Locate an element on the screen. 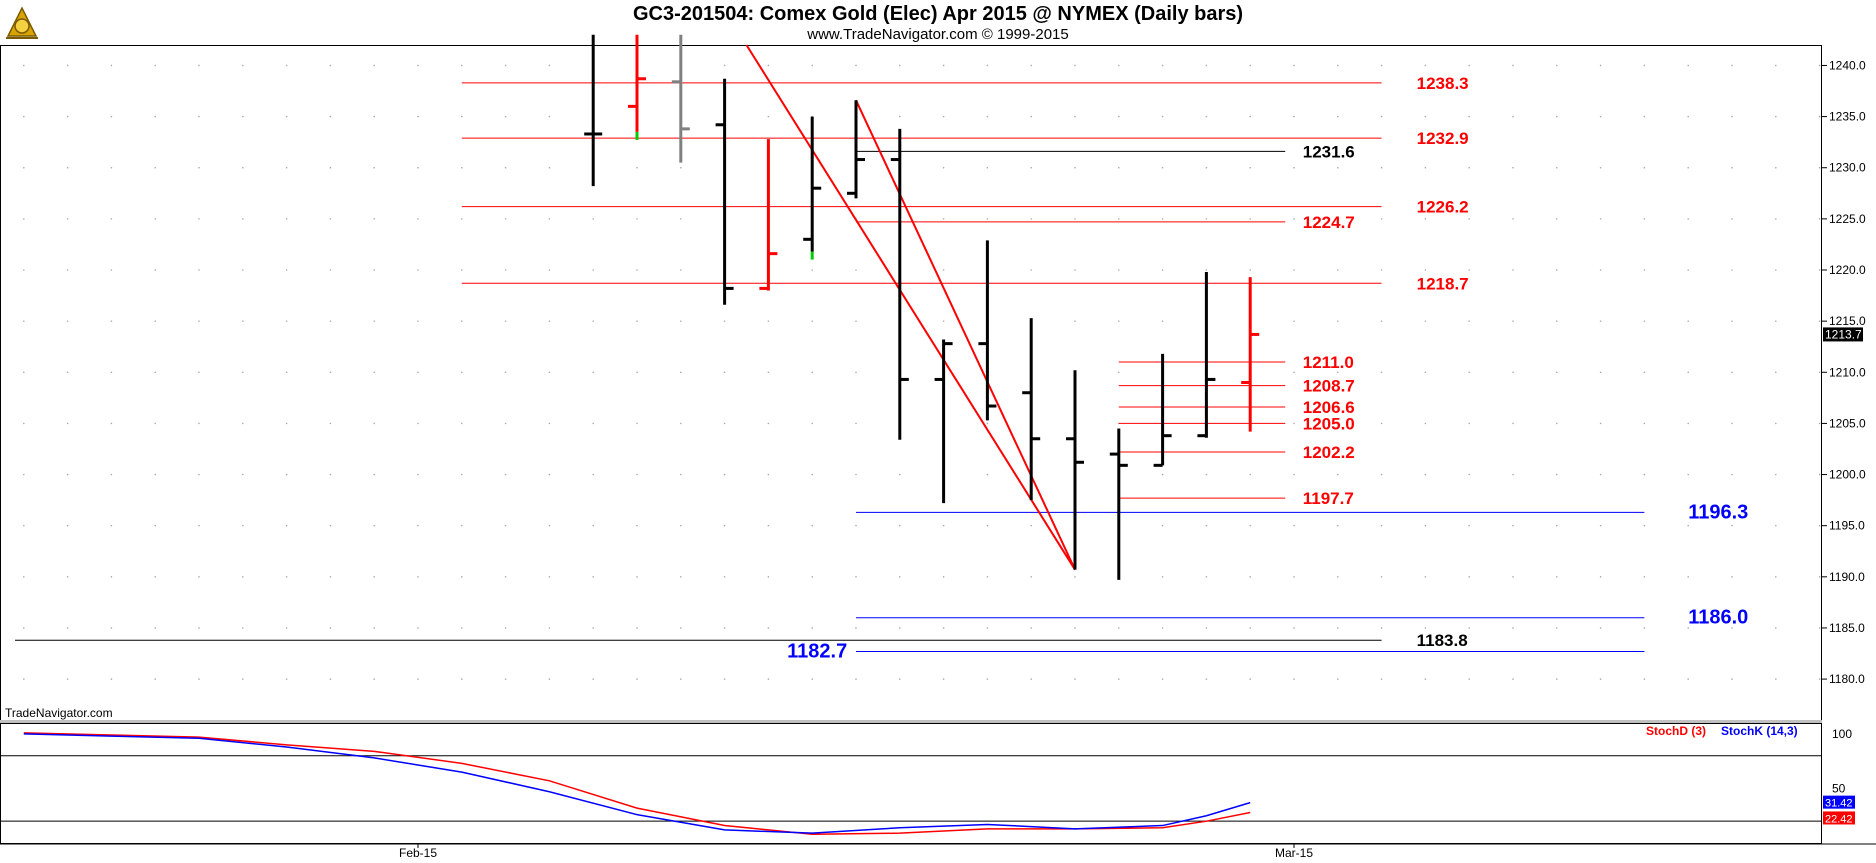  stoch-axis-tick-label: 50 is located at coordinates (1839, 788).